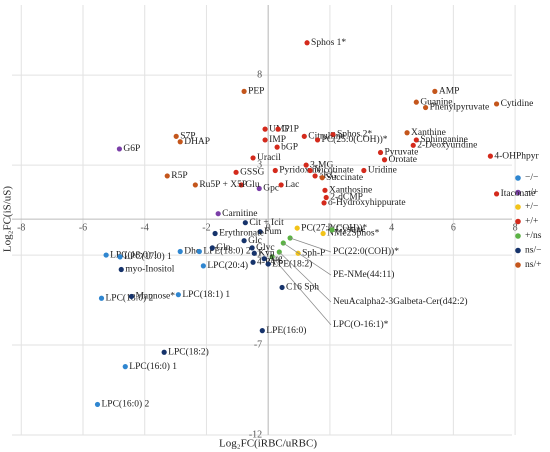 The height and width of the screenshot is (452, 550). What do you see at coordinates (83, 227) in the screenshot?
I see `x-tick-label: -6` at bounding box center [83, 227].